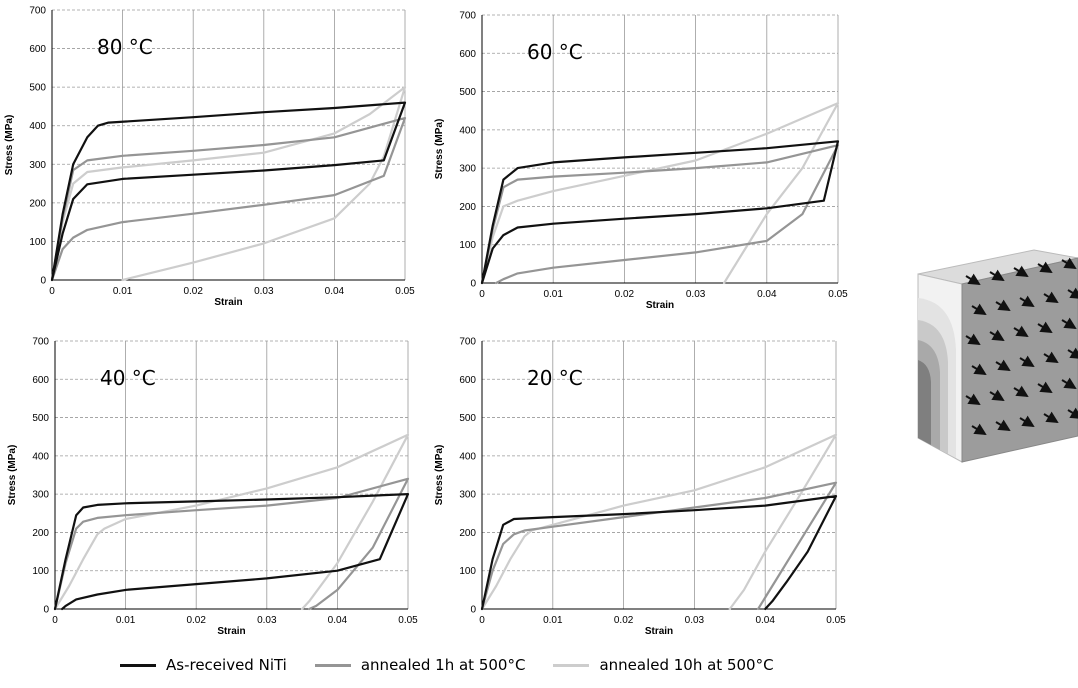 Image resolution: width=1078 pixels, height=688 pixels. Describe the element at coordinates (555, 378) in the screenshot. I see `panel-temperature-label: 20 °C` at that location.